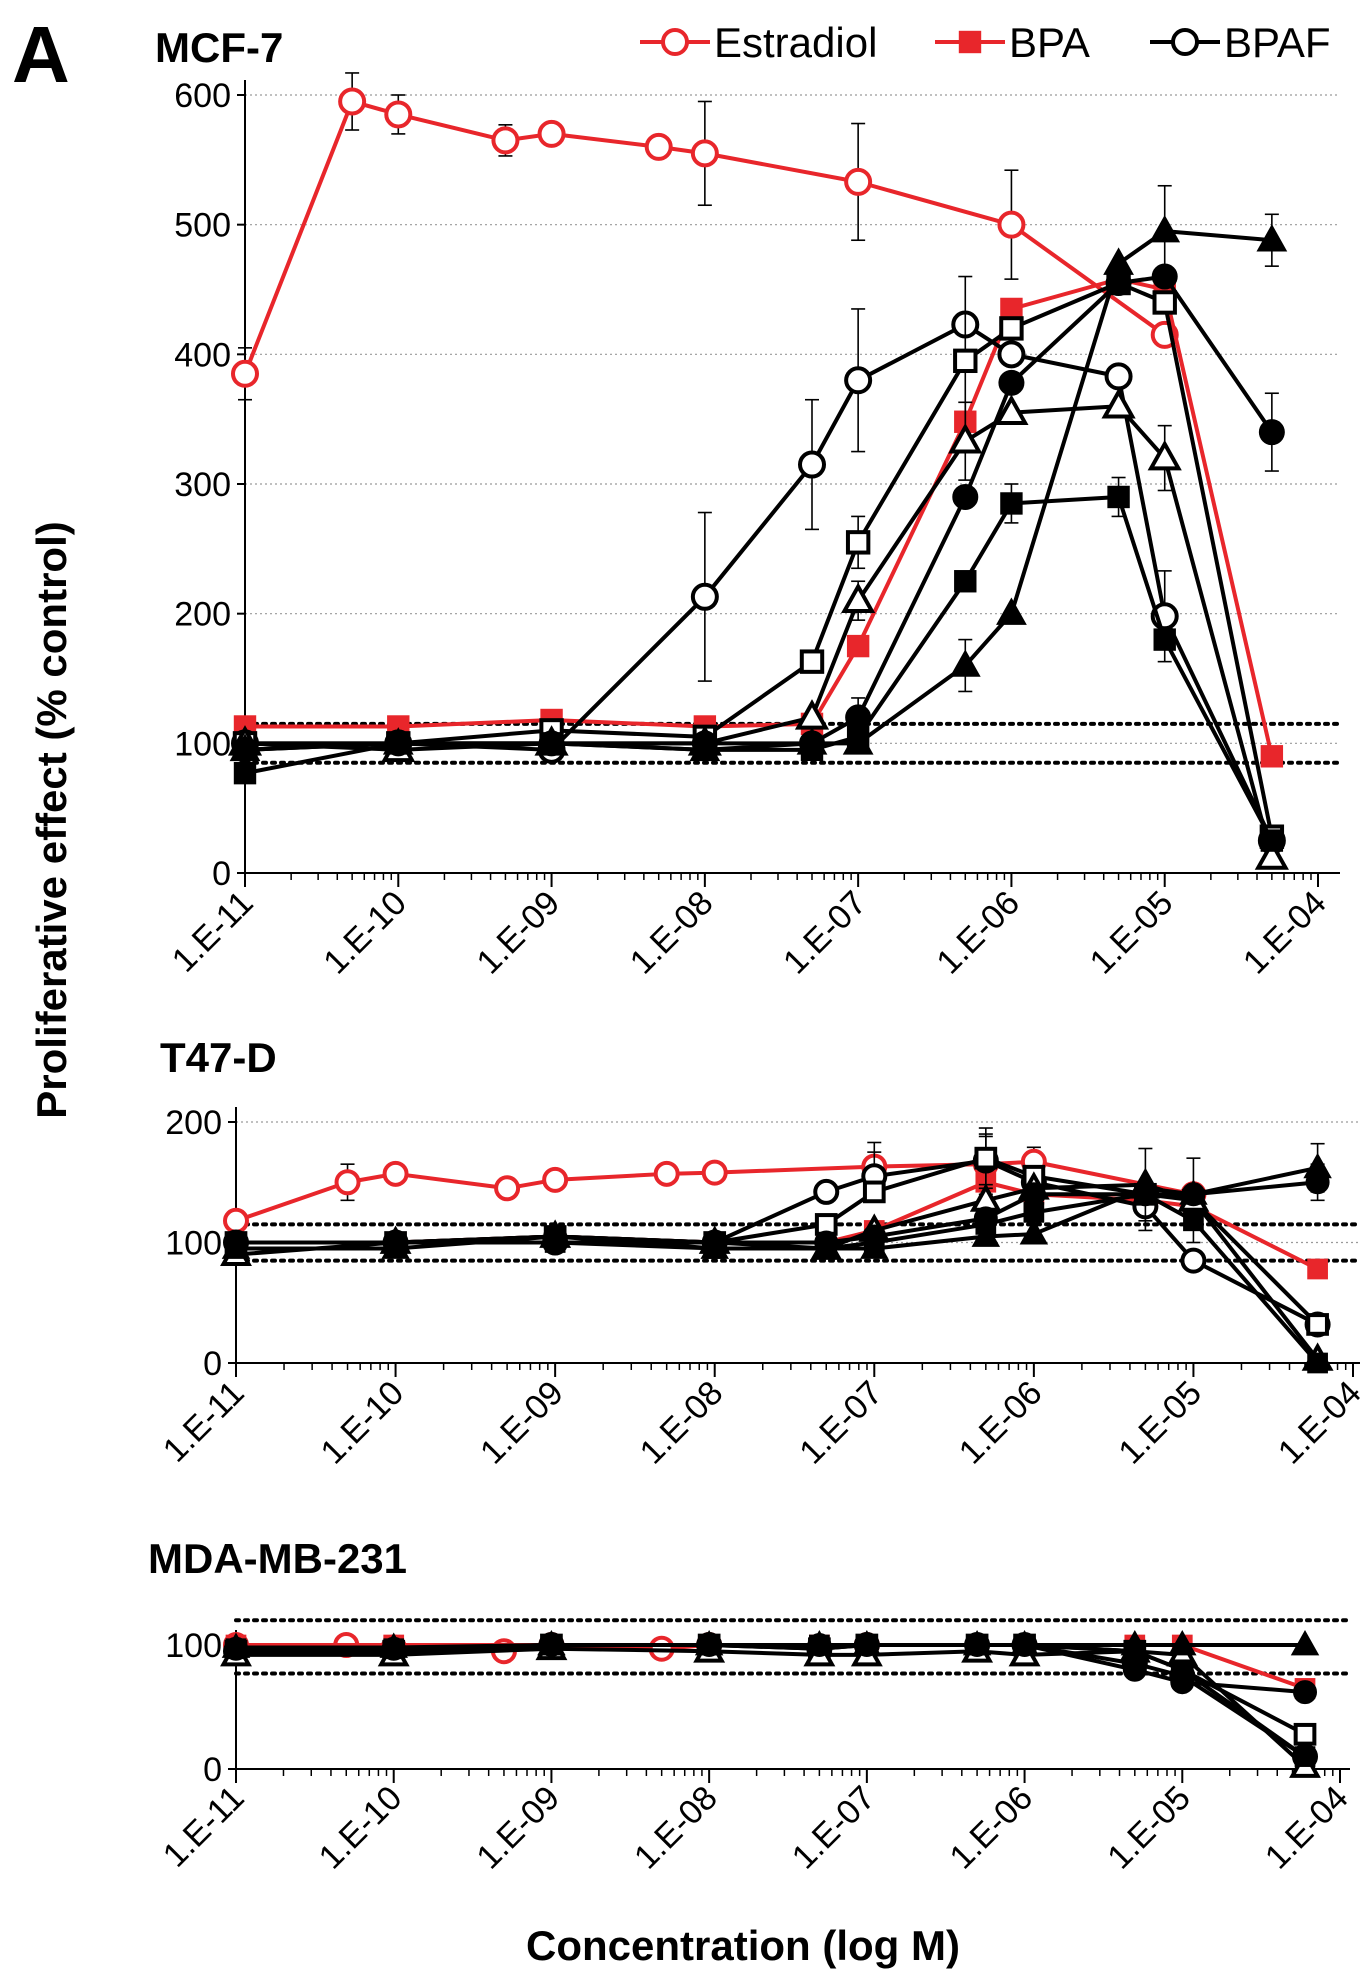  I want to click on panel-title: MDA-MB-231, so click(277, 1558).